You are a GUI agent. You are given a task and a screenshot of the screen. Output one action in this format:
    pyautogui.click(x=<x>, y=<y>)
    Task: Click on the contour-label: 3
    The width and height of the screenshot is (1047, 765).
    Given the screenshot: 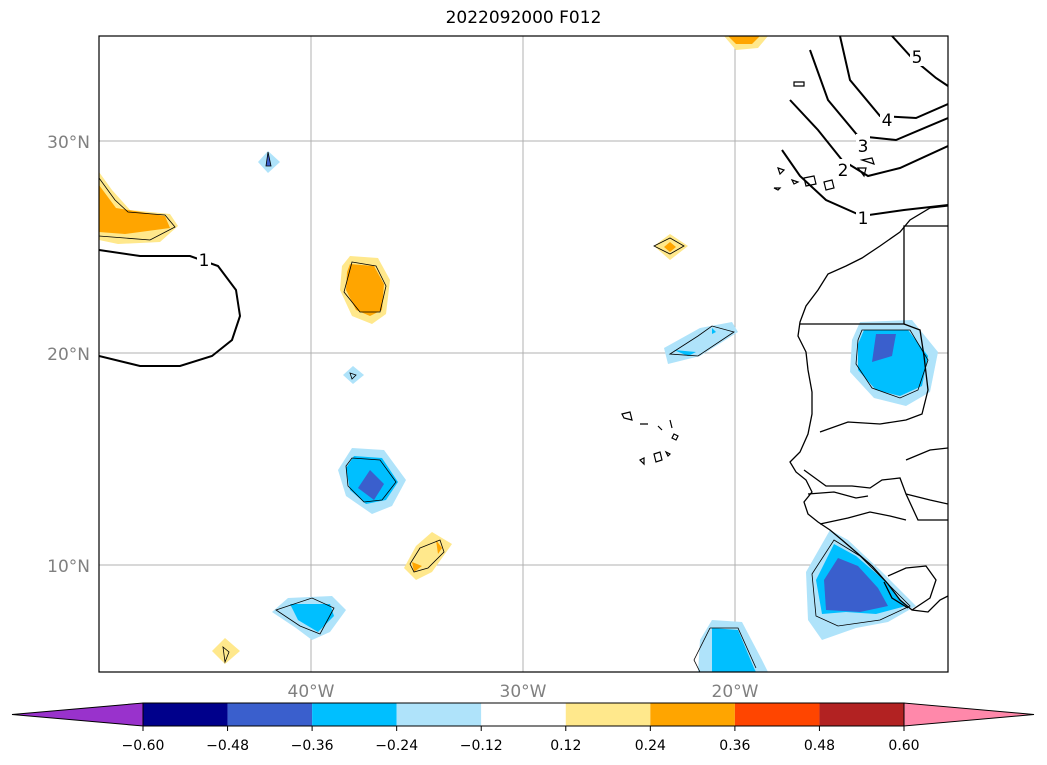 What is the action you would take?
    pyautogui.click(x=863, y=147)
    